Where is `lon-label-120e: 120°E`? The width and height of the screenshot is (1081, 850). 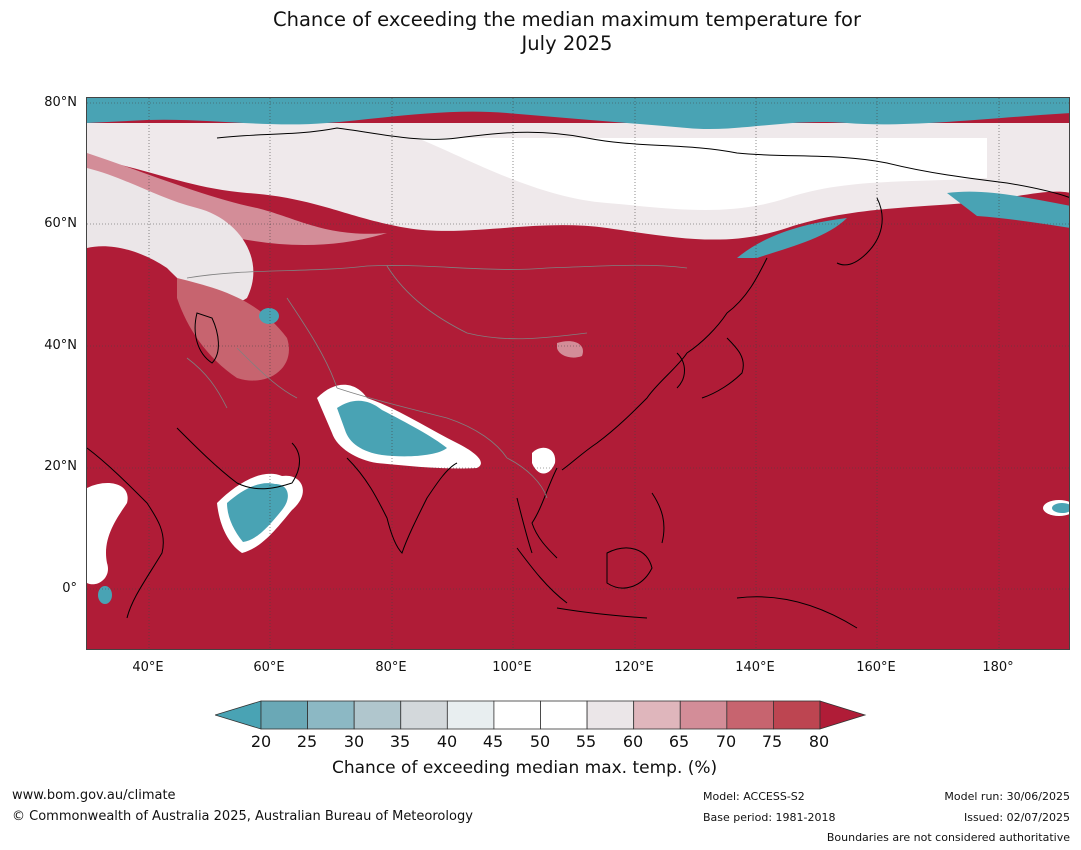
lon-label-120e: 120°E is located at coordinates (634, 667).